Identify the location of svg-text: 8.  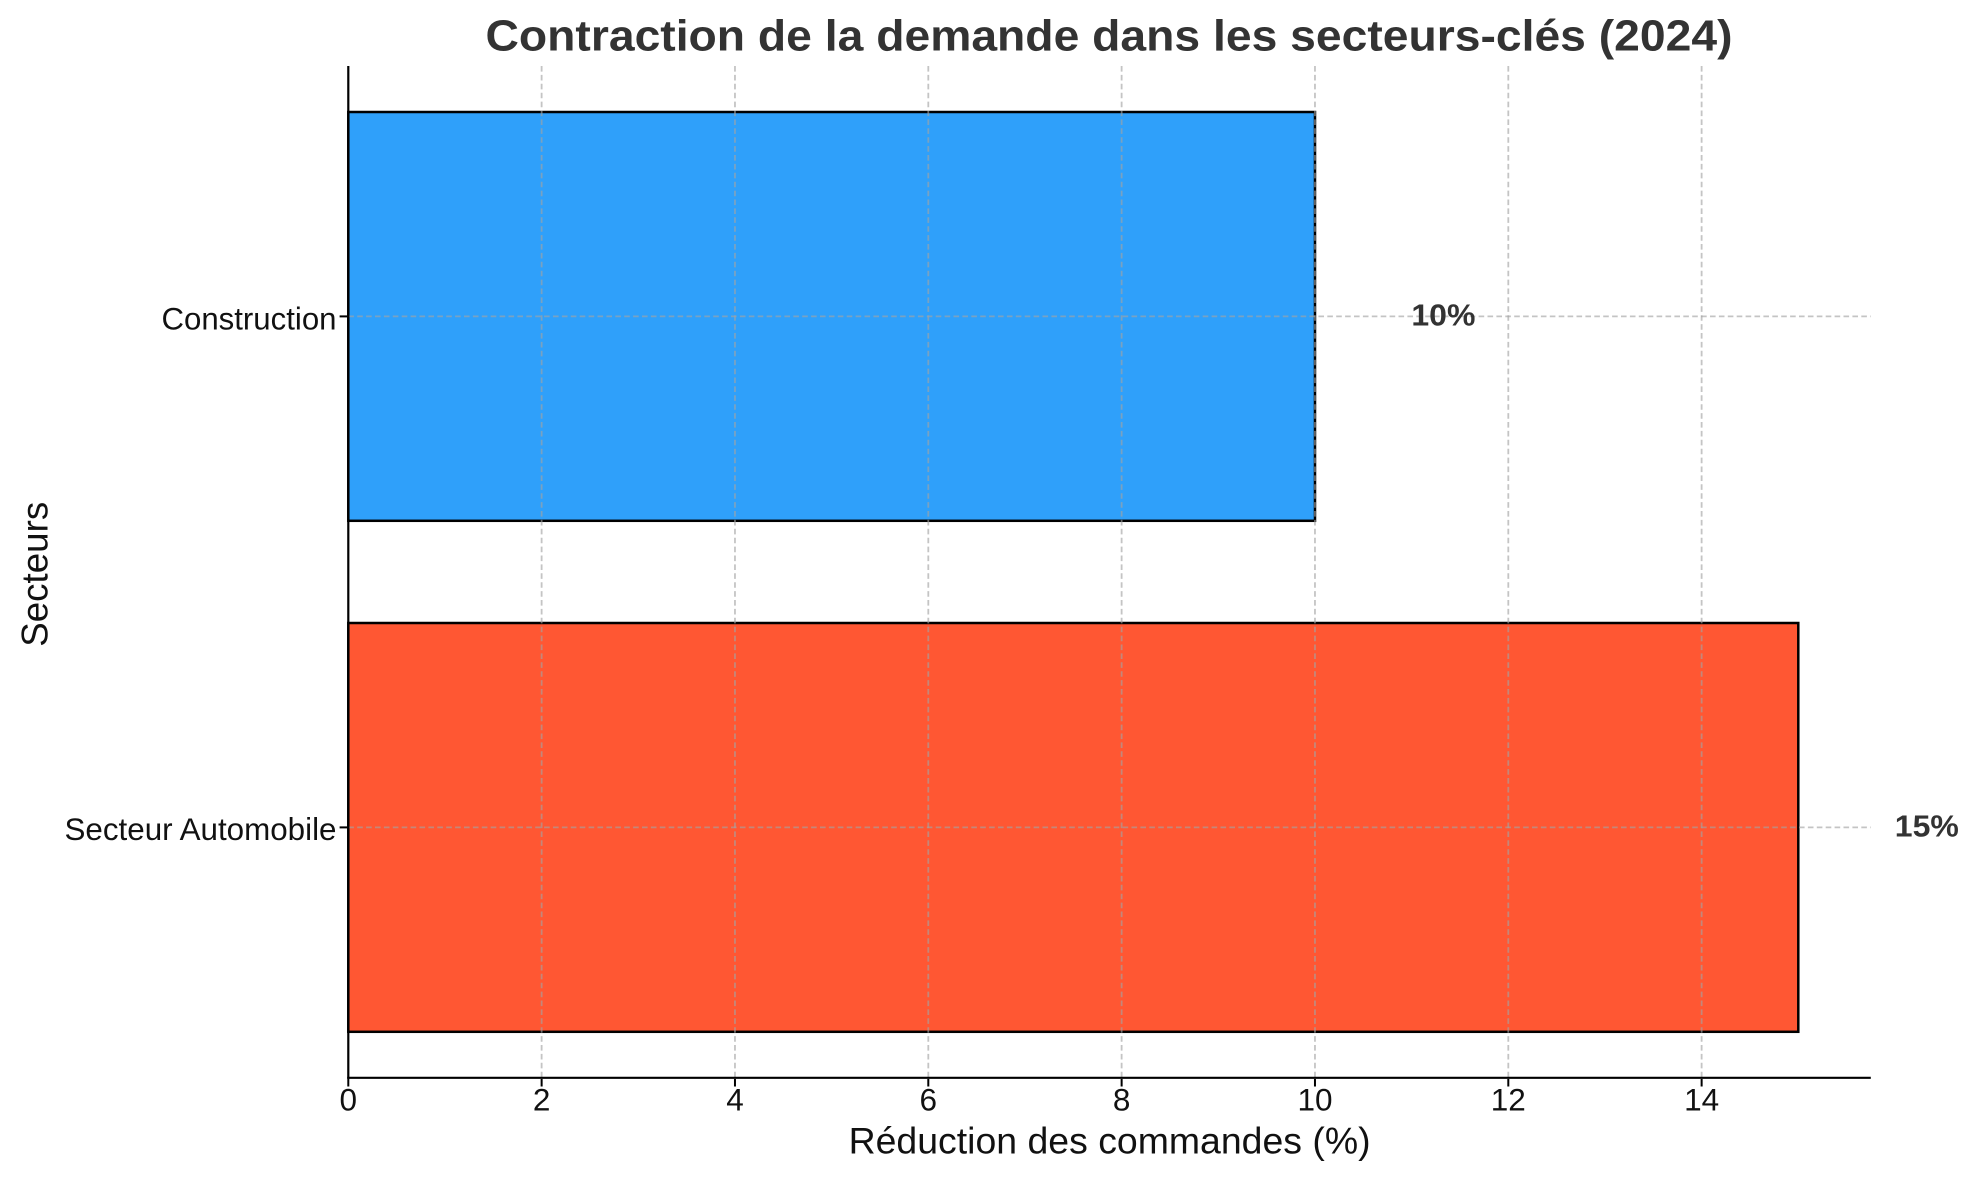
(1122, 1099).